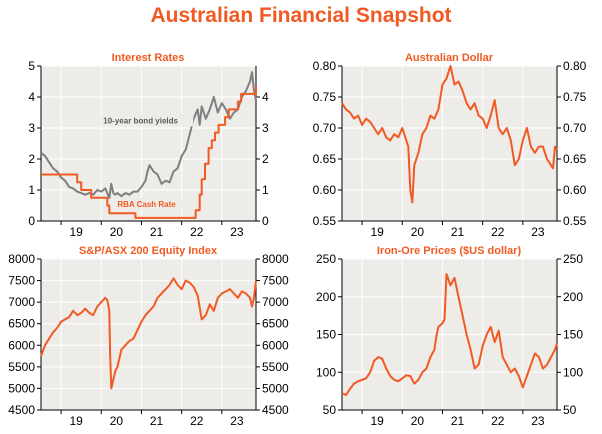 The height and width of the screenshot is (434, 602). I want to click on y-tick-label: 50, so click(330, 410).